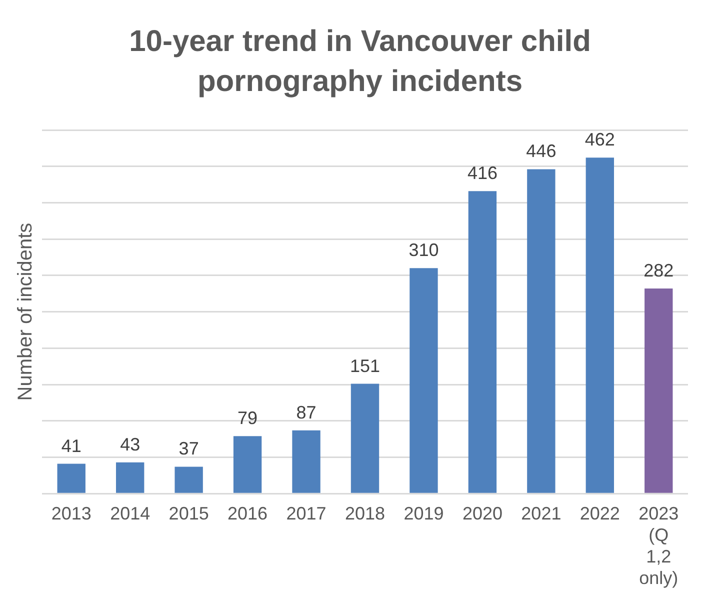 This screenshot has height=600, width=708. Describe the element at coordinates (306, 513) in the screenshot. I see `x-tick-label: 2017` at that location.